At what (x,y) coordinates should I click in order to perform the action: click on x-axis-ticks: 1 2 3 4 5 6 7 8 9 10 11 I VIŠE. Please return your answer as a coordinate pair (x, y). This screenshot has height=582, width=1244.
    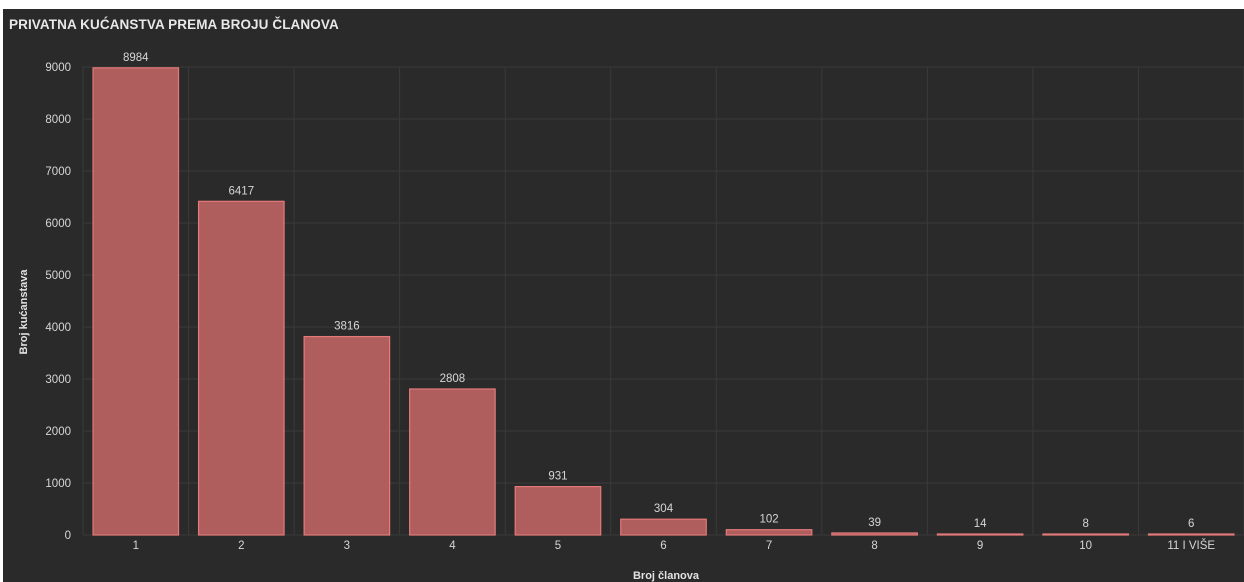
    Looking at the image, I should click on (674, 545).